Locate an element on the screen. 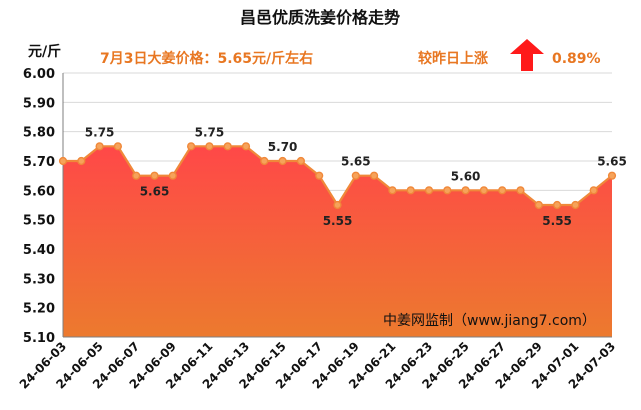 The height and width of the screenshot is (410, 641). change-text-annotation: 较昨日上涨 is located at coordinates (453, 58).